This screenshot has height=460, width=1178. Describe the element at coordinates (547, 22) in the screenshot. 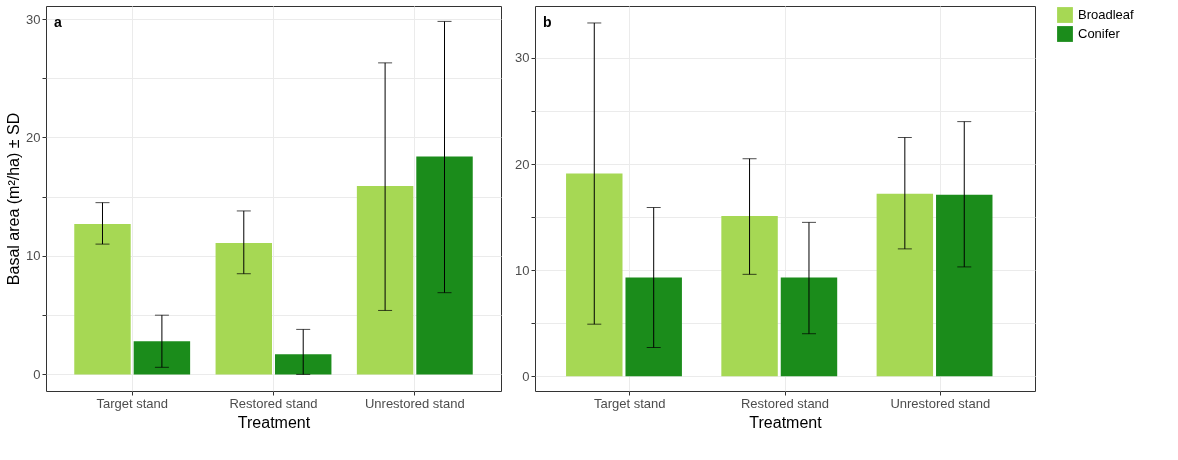

I see `annotation: b` at that location.